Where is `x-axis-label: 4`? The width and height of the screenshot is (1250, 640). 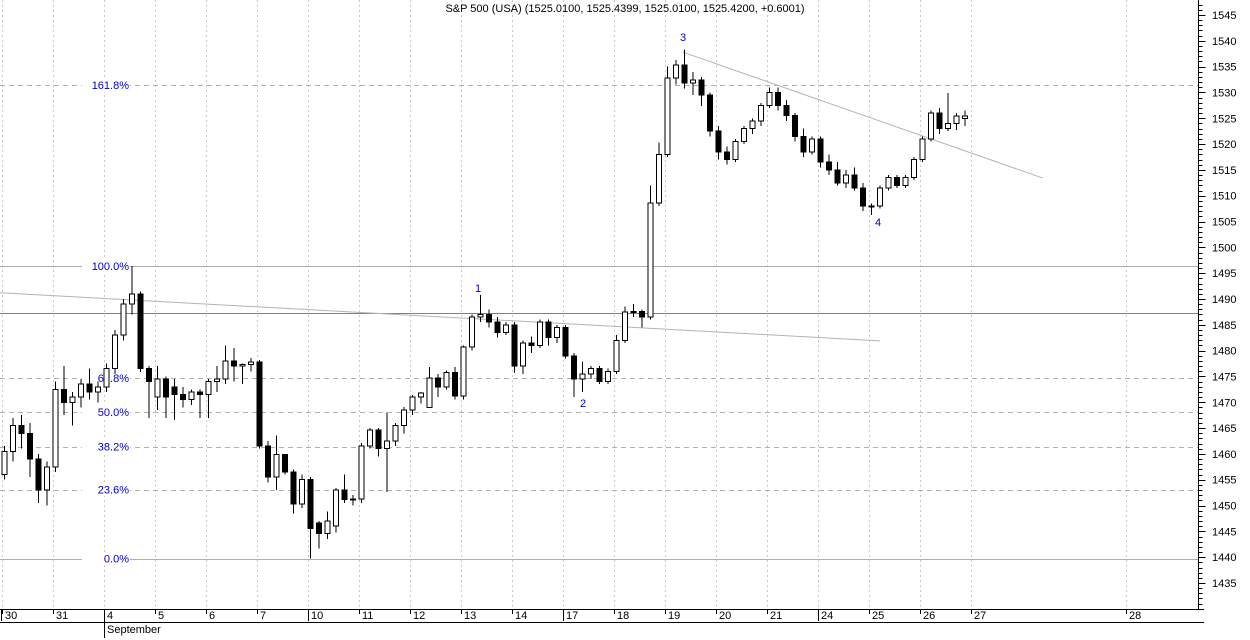 x-axis-label: 4 is located at coordinates (110, 616).